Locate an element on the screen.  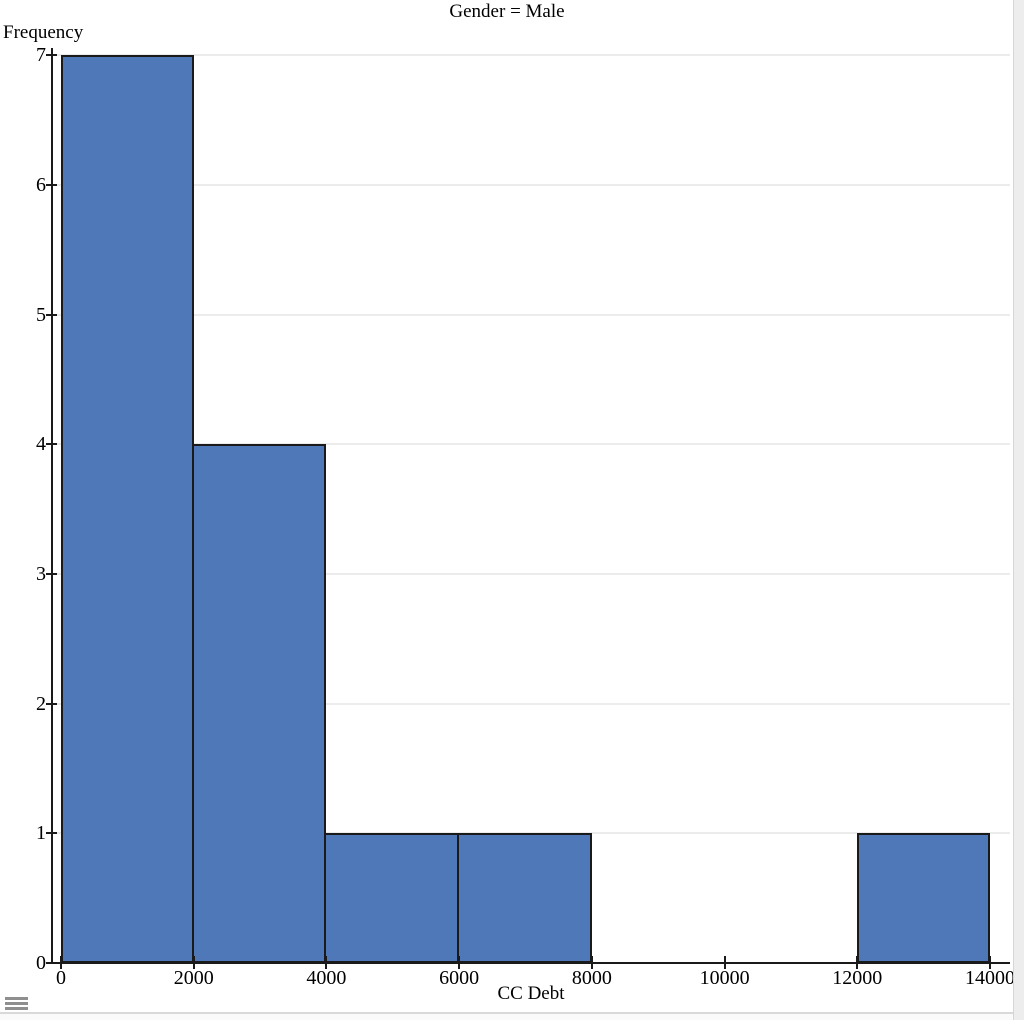
y-axis-line is located at coordinates (52, 506).